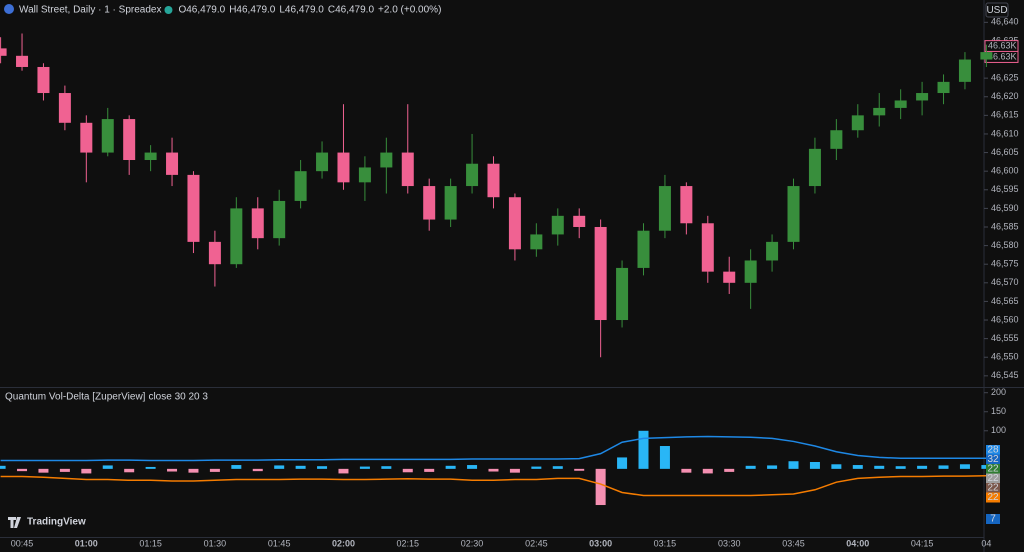 The image size is (1024, 552). I want to click on ohlc-key: O, so click(182, 10).